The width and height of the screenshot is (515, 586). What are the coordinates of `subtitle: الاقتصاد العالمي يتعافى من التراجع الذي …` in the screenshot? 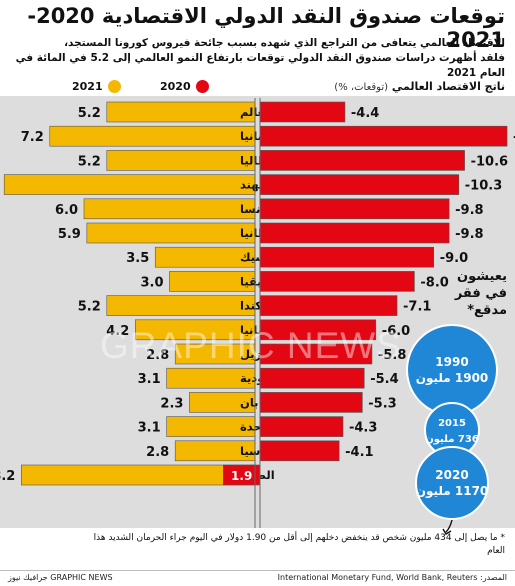 It's located at (255, 58).